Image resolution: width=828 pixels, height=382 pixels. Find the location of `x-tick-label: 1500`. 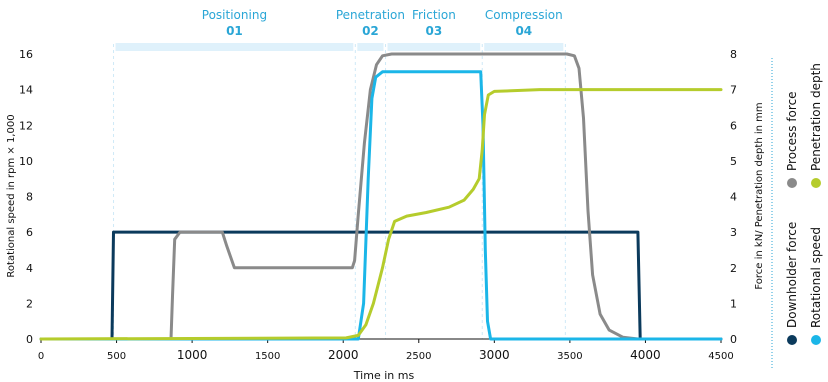

x-tick-label: 1500 is located at coordinates (267, 356).